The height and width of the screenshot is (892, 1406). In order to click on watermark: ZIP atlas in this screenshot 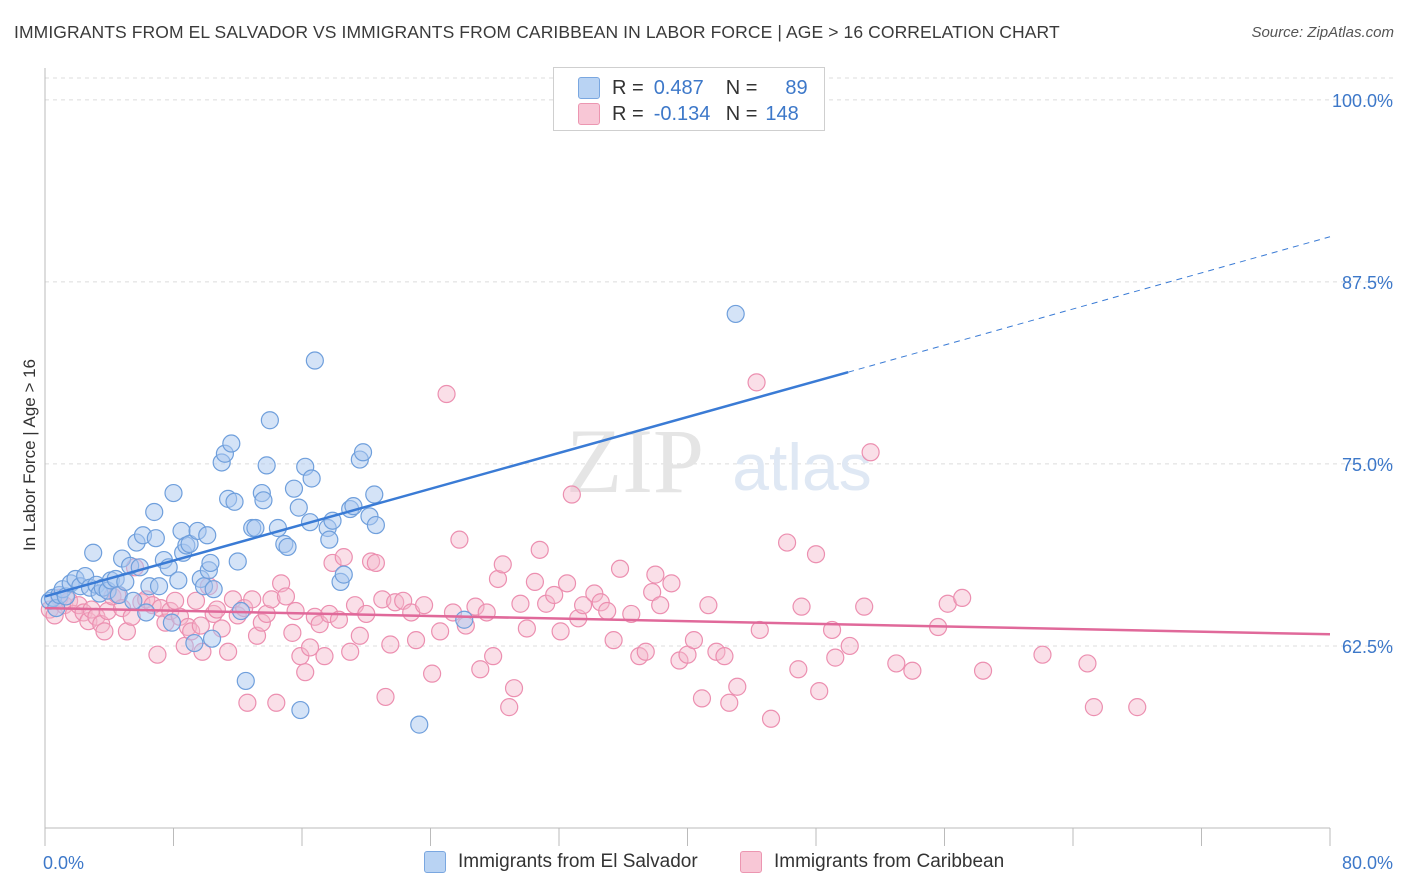, I will do `click(719, 461)`.